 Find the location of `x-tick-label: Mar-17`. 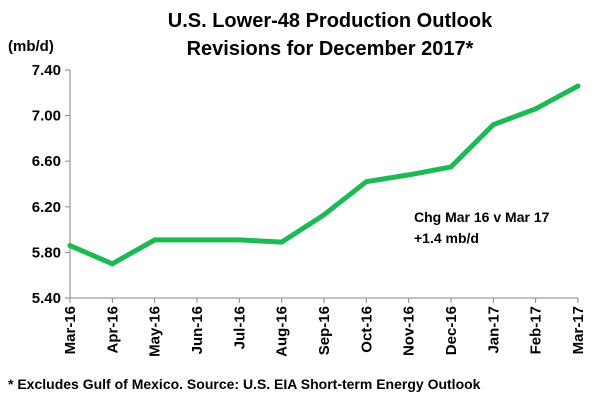

x-tick-label: Mar-17 is located at coordinates (578, 330).